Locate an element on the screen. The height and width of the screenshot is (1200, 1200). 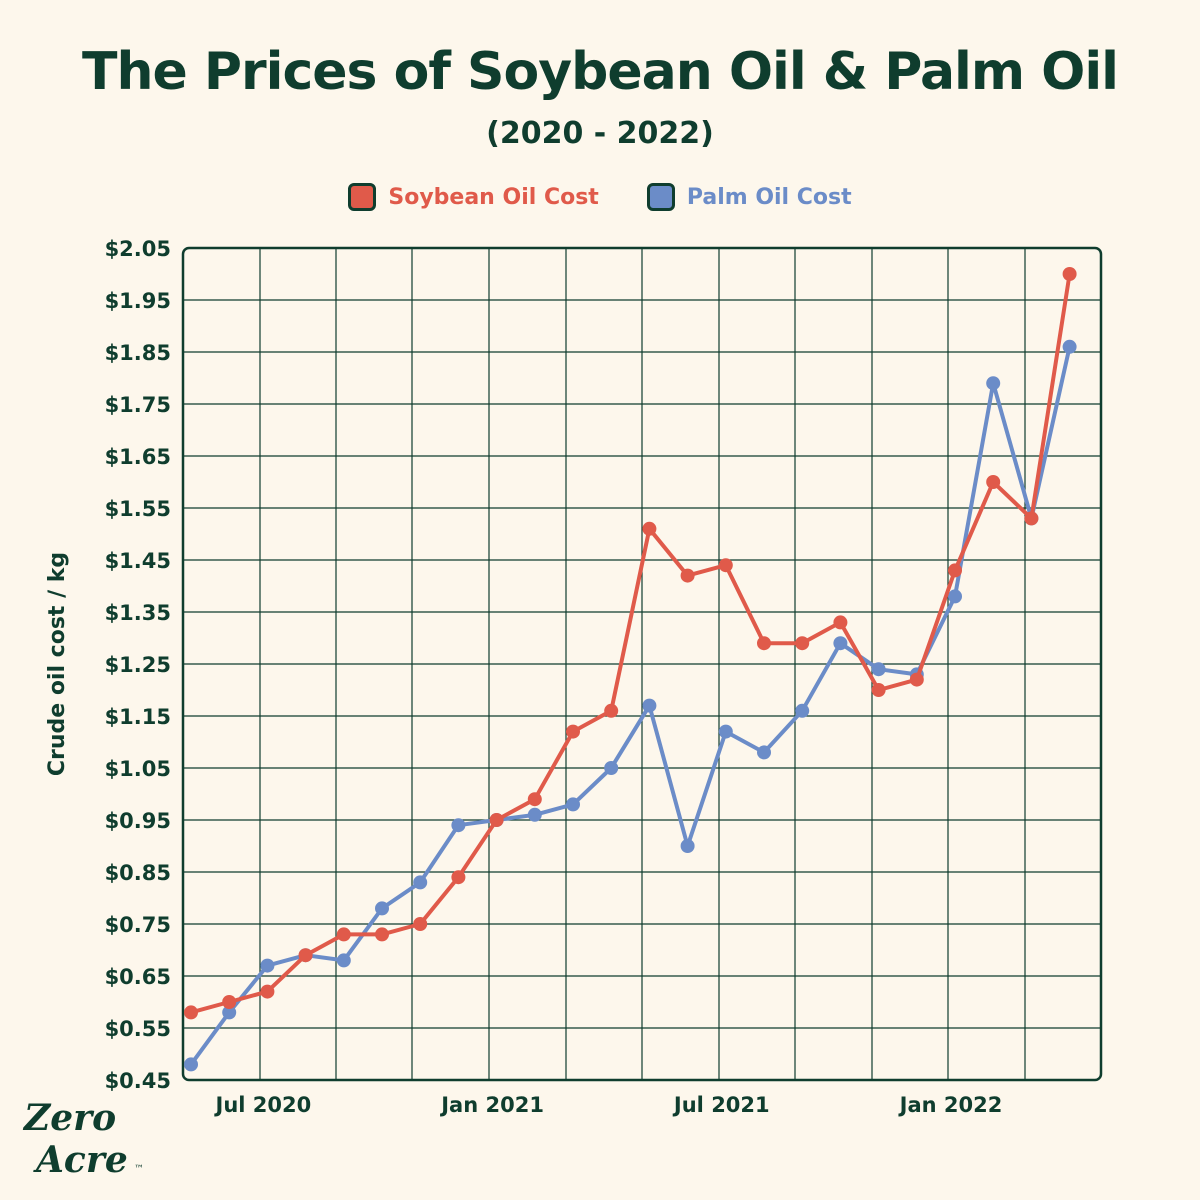
legend-item-soybean: Soybean Oil Cost is located at coordinates (473, 197).